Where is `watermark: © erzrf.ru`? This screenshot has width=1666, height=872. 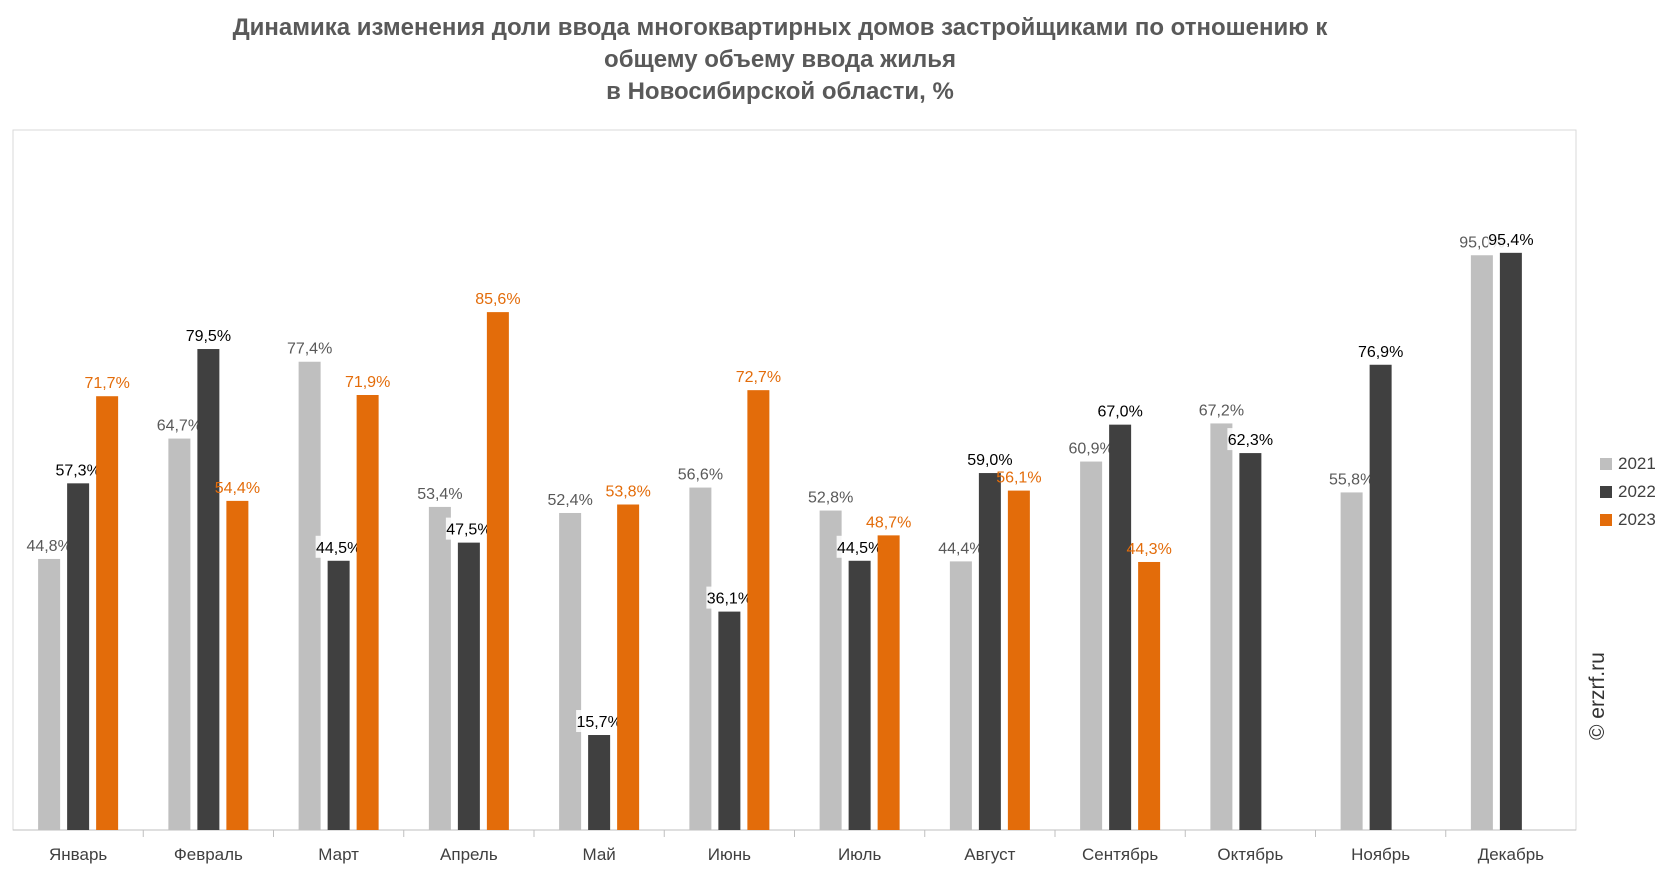
watermark: © erzrf.ru is located at coordinates (1597, 696).